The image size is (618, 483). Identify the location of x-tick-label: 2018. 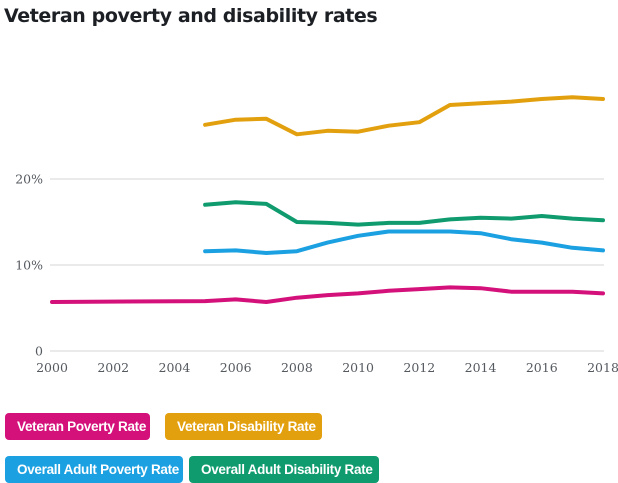
(602, 367).